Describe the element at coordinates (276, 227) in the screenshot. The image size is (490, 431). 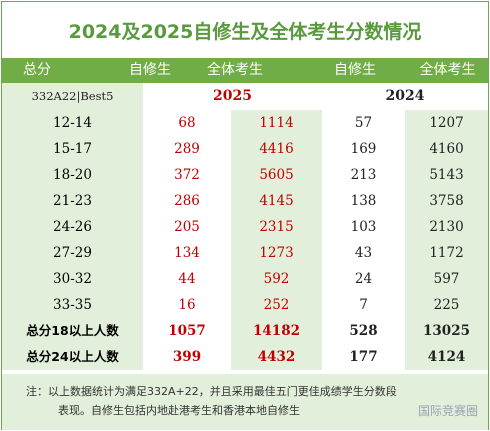
I see `all-2025-cell: 2315` at that location.